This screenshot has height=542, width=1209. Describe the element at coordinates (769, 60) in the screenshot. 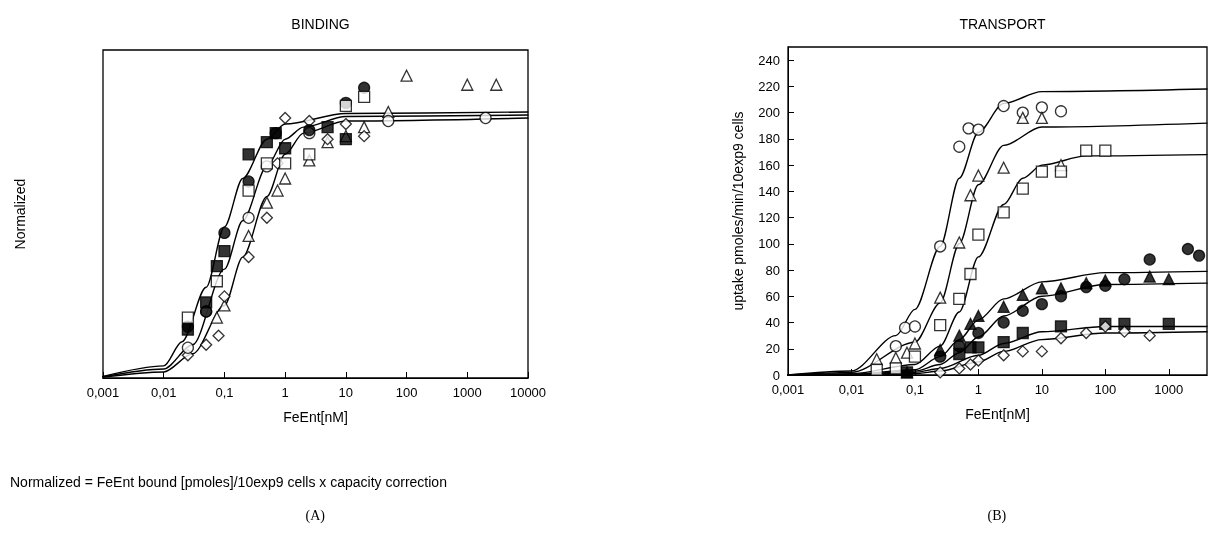

I see `y-tick-label: 240` at that location.